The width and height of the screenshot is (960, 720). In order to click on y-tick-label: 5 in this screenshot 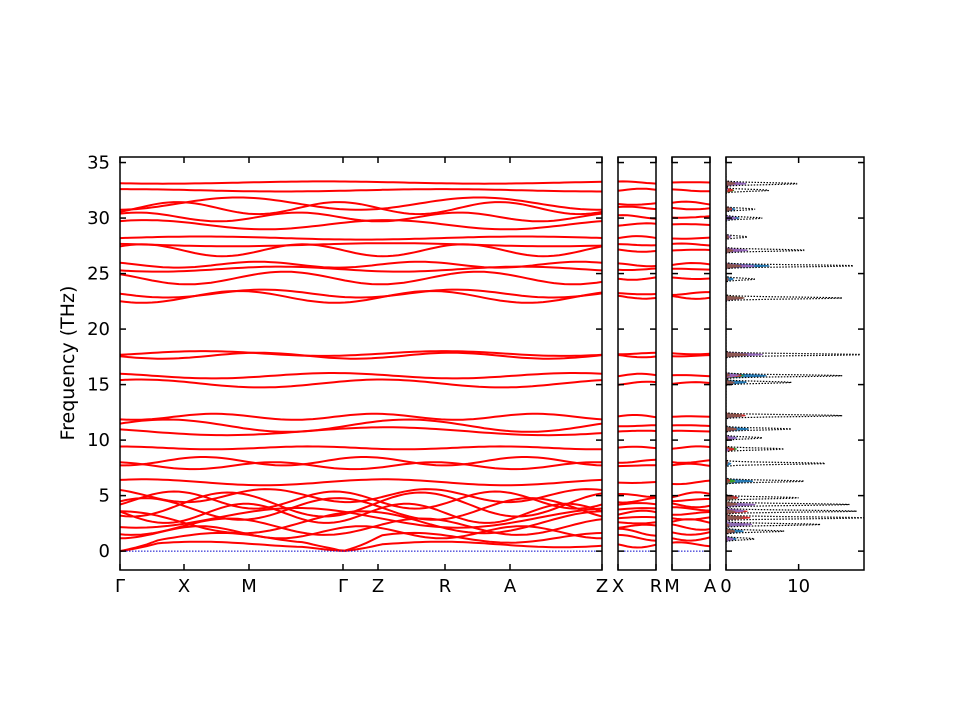, I will do `click(104, 496)`.